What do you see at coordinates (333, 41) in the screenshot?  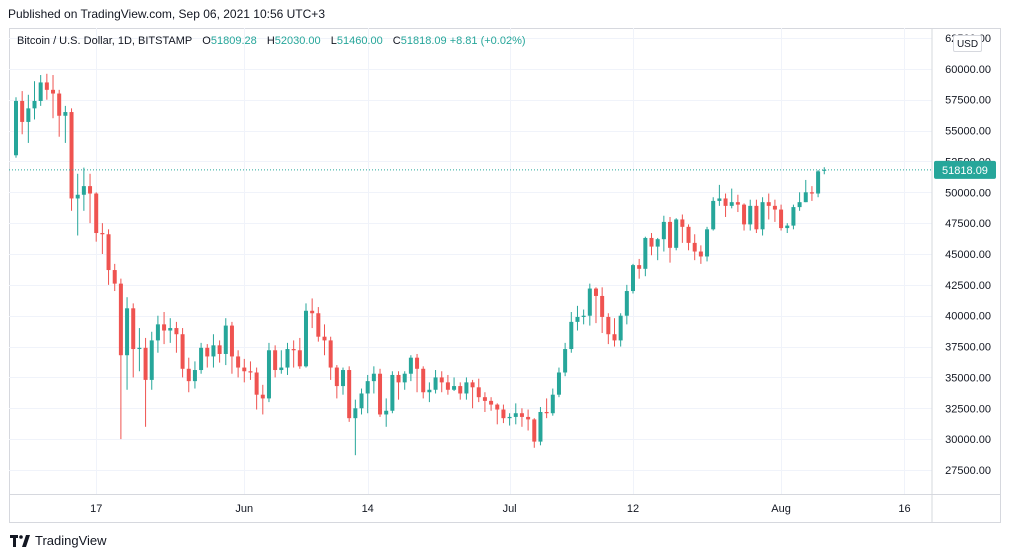 I see `low-label: L` at bounding box center [333, 41].